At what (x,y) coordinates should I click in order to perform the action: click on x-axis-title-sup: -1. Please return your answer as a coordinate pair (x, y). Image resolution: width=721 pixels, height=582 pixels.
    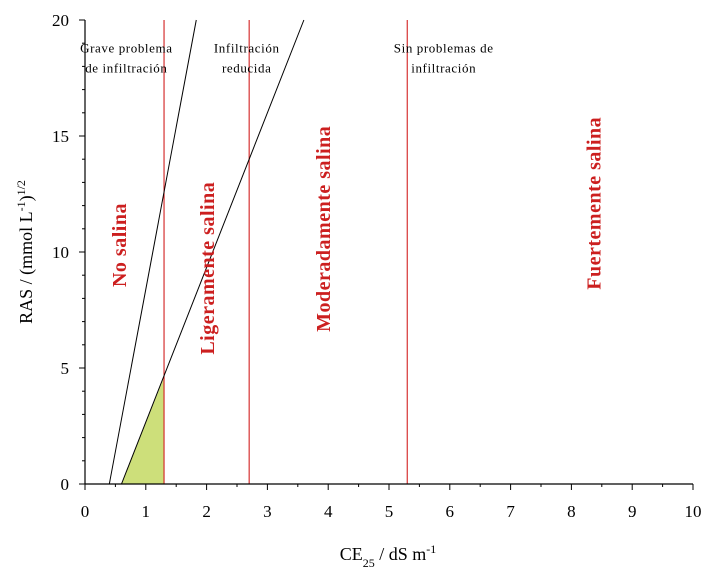
    Looking at the image, I should click on (431, 549).